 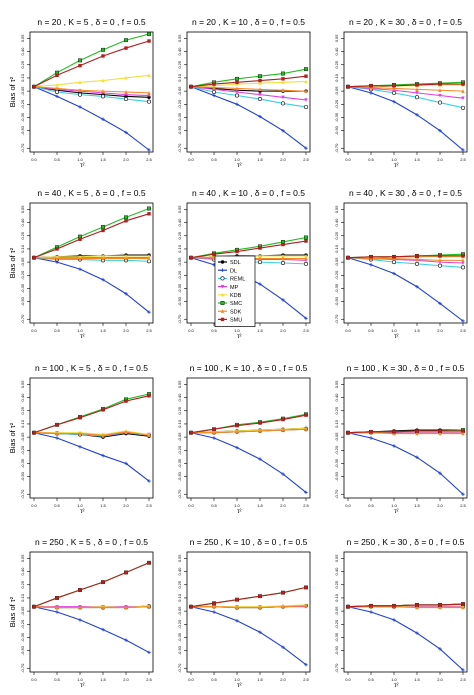 I want to click on series-line-dl, so click(x=248, y=117).